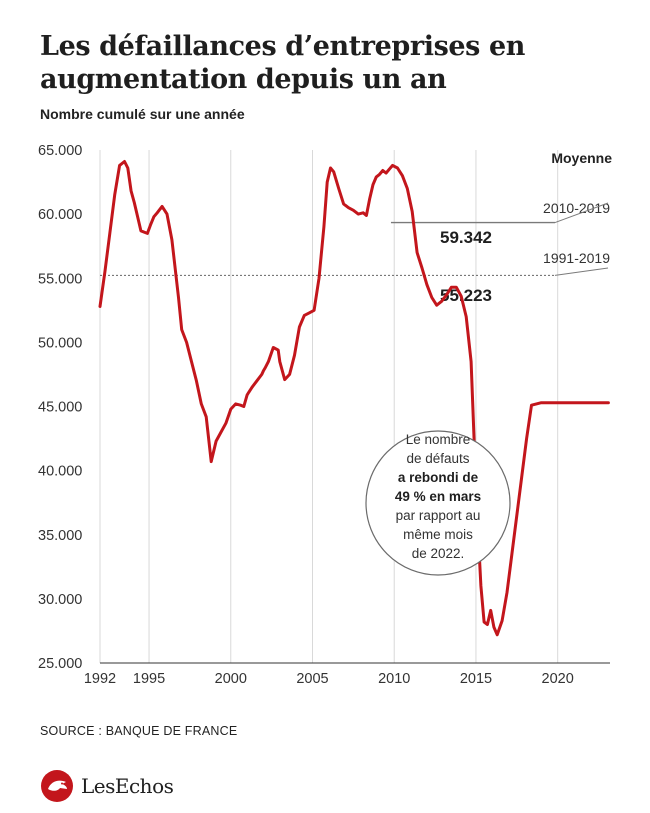 The height and width of the screenshot is (813, 650). What do you see at coordinates (438, 477) in the screenshot?
I see `callout-line-bold: a rebondi de` at bounding box center [438, 477].